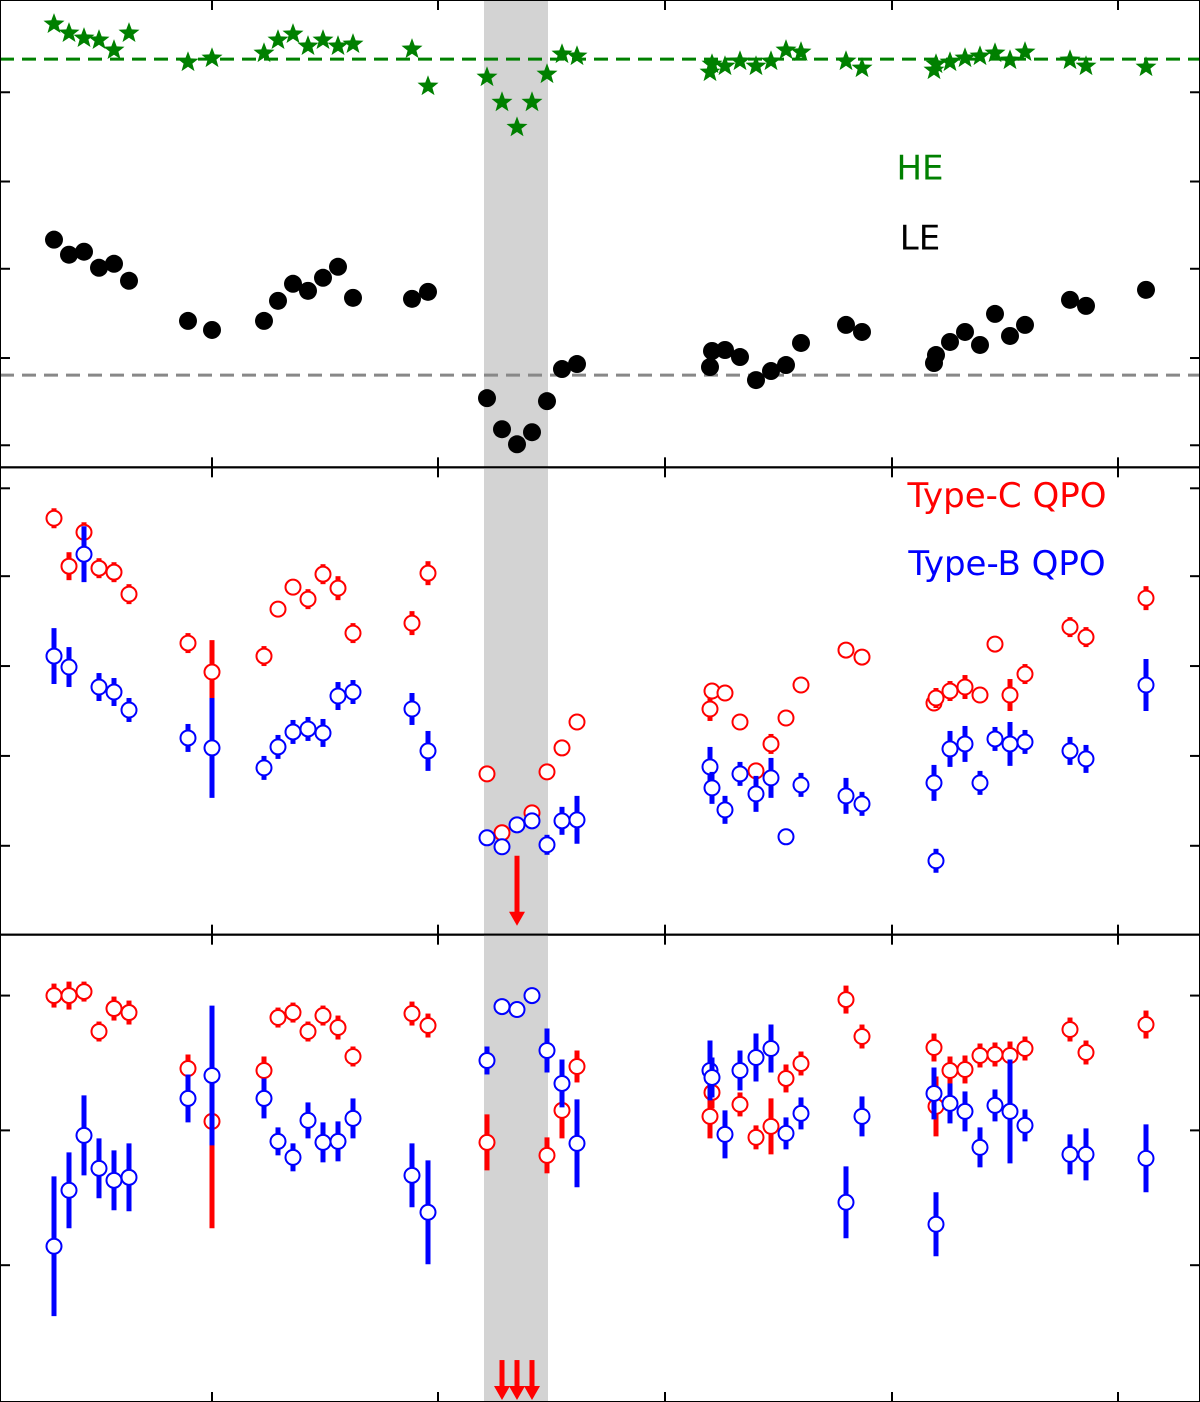 This screenshot has width=1200, height=1402. I want to click on upper-limit-head, so click(517, 1393).